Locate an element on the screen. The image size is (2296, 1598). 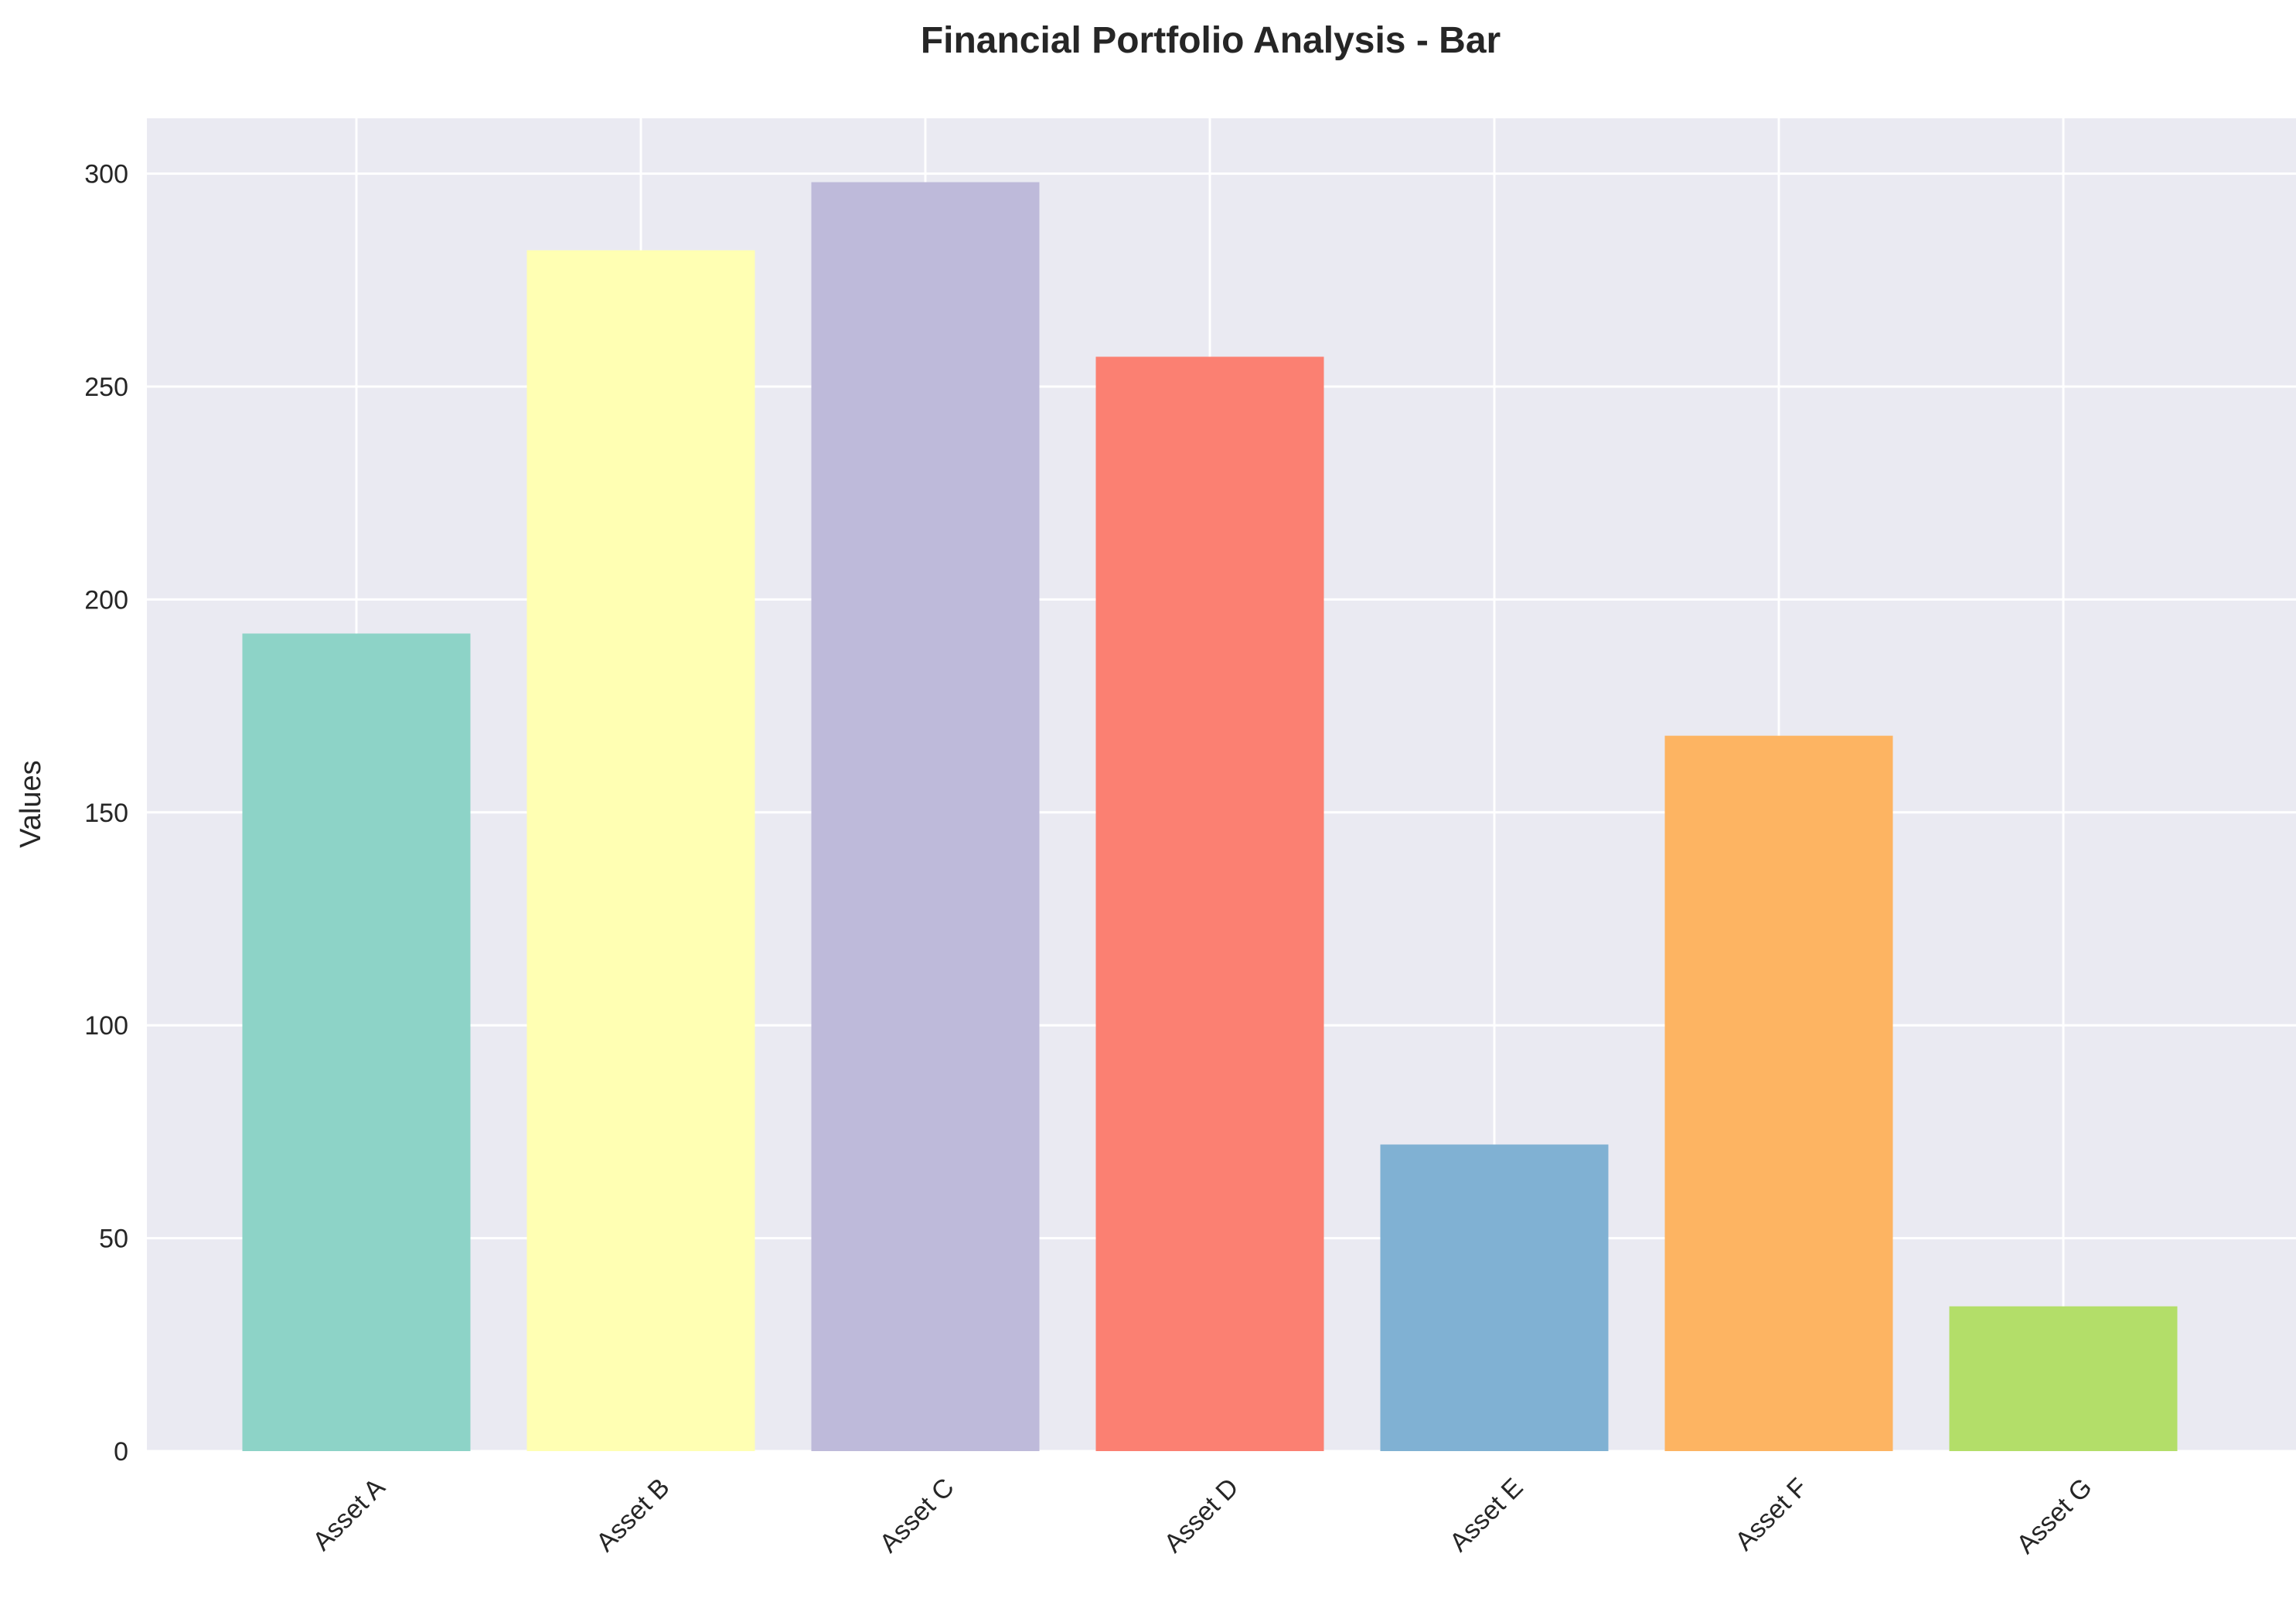
bar-asset-g is located at coordinates (2063, 1378).